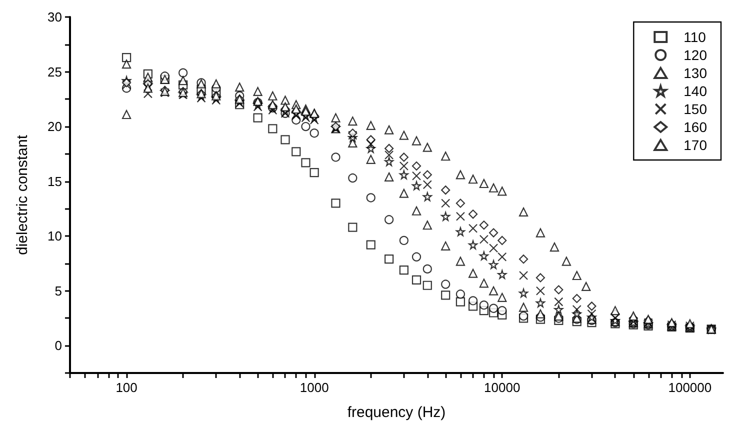  I want to click on y-tick-label: 10, so click(55, 236).